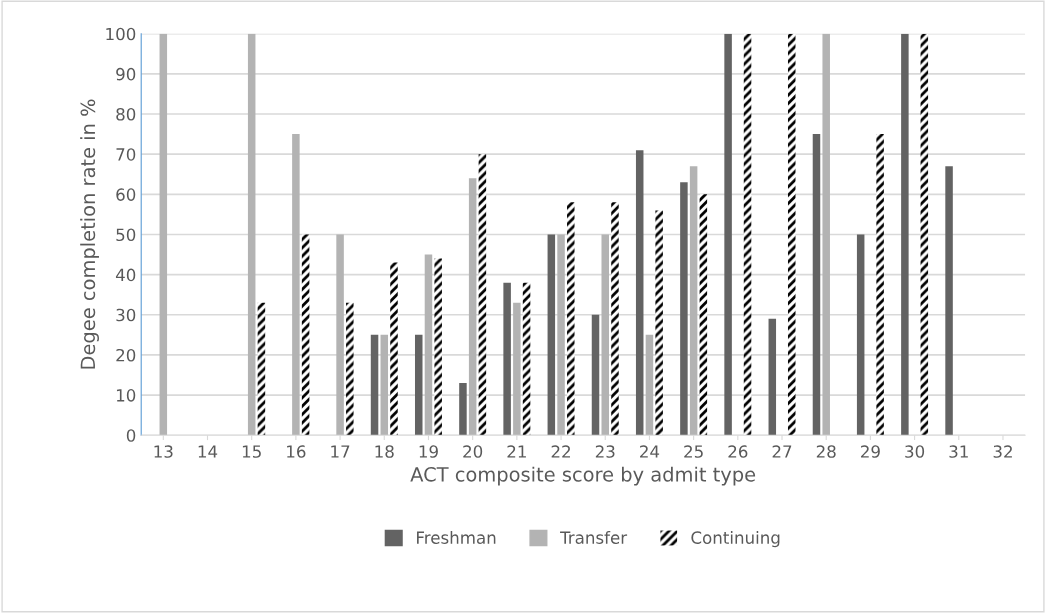 The image size is (1046, 613). Describe the element at coordinates (163, 451) in the screenshot. I see `x-tick-label: 13` at that location.